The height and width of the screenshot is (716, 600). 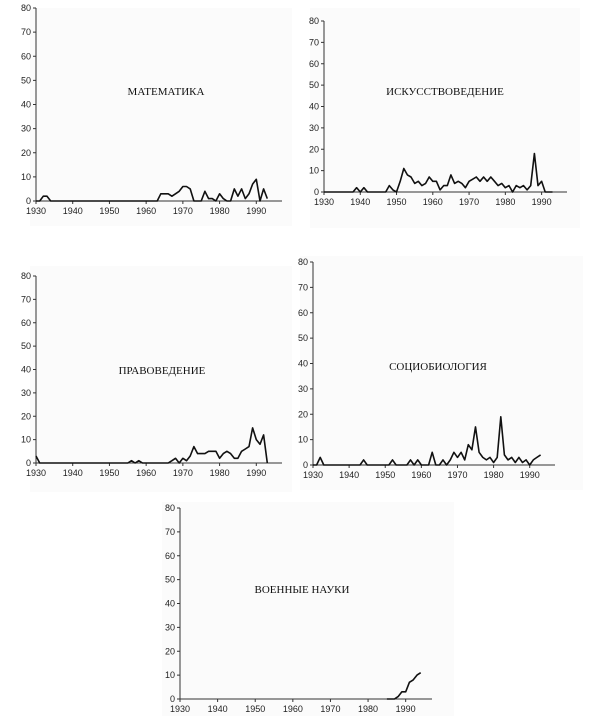 I want to click on panel-title: ИСКУССТВОВЕДЕНИЕ, so click(x=445, y=92).